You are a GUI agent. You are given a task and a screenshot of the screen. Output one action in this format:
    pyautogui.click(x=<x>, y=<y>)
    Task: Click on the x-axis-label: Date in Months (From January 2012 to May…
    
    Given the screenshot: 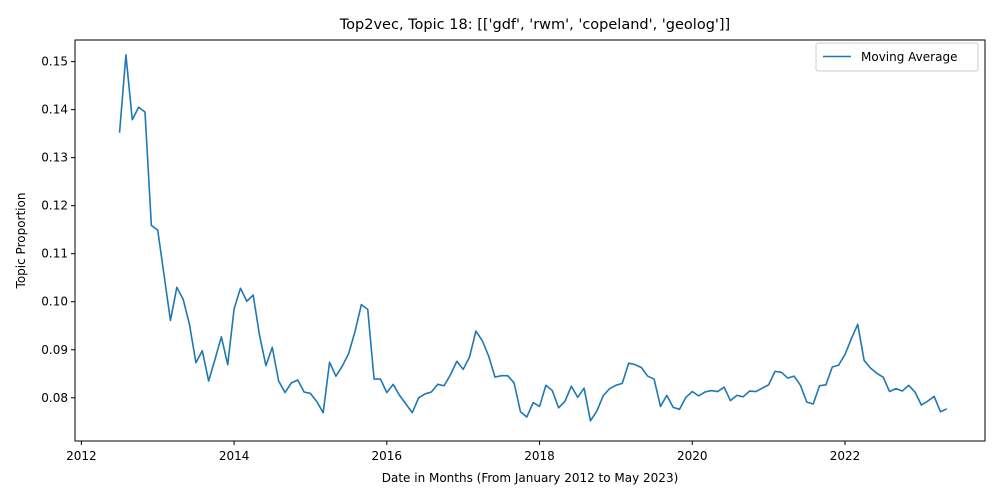 What is the action you would take?
    pyautogui.click(x=530, y=478)
    